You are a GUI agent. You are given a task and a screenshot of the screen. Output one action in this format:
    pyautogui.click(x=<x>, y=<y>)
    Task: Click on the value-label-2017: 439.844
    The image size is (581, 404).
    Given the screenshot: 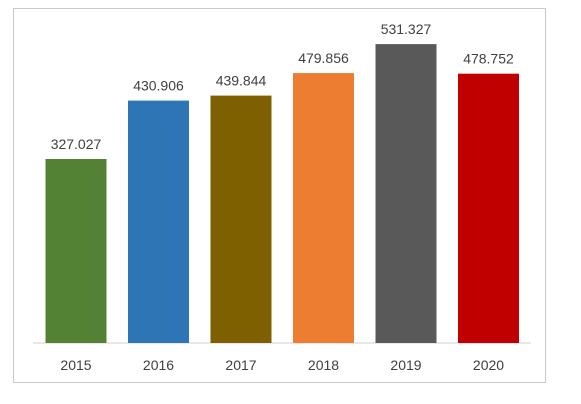 What is the action you would take?
    pyautogui.click(x=241, y=81)
    